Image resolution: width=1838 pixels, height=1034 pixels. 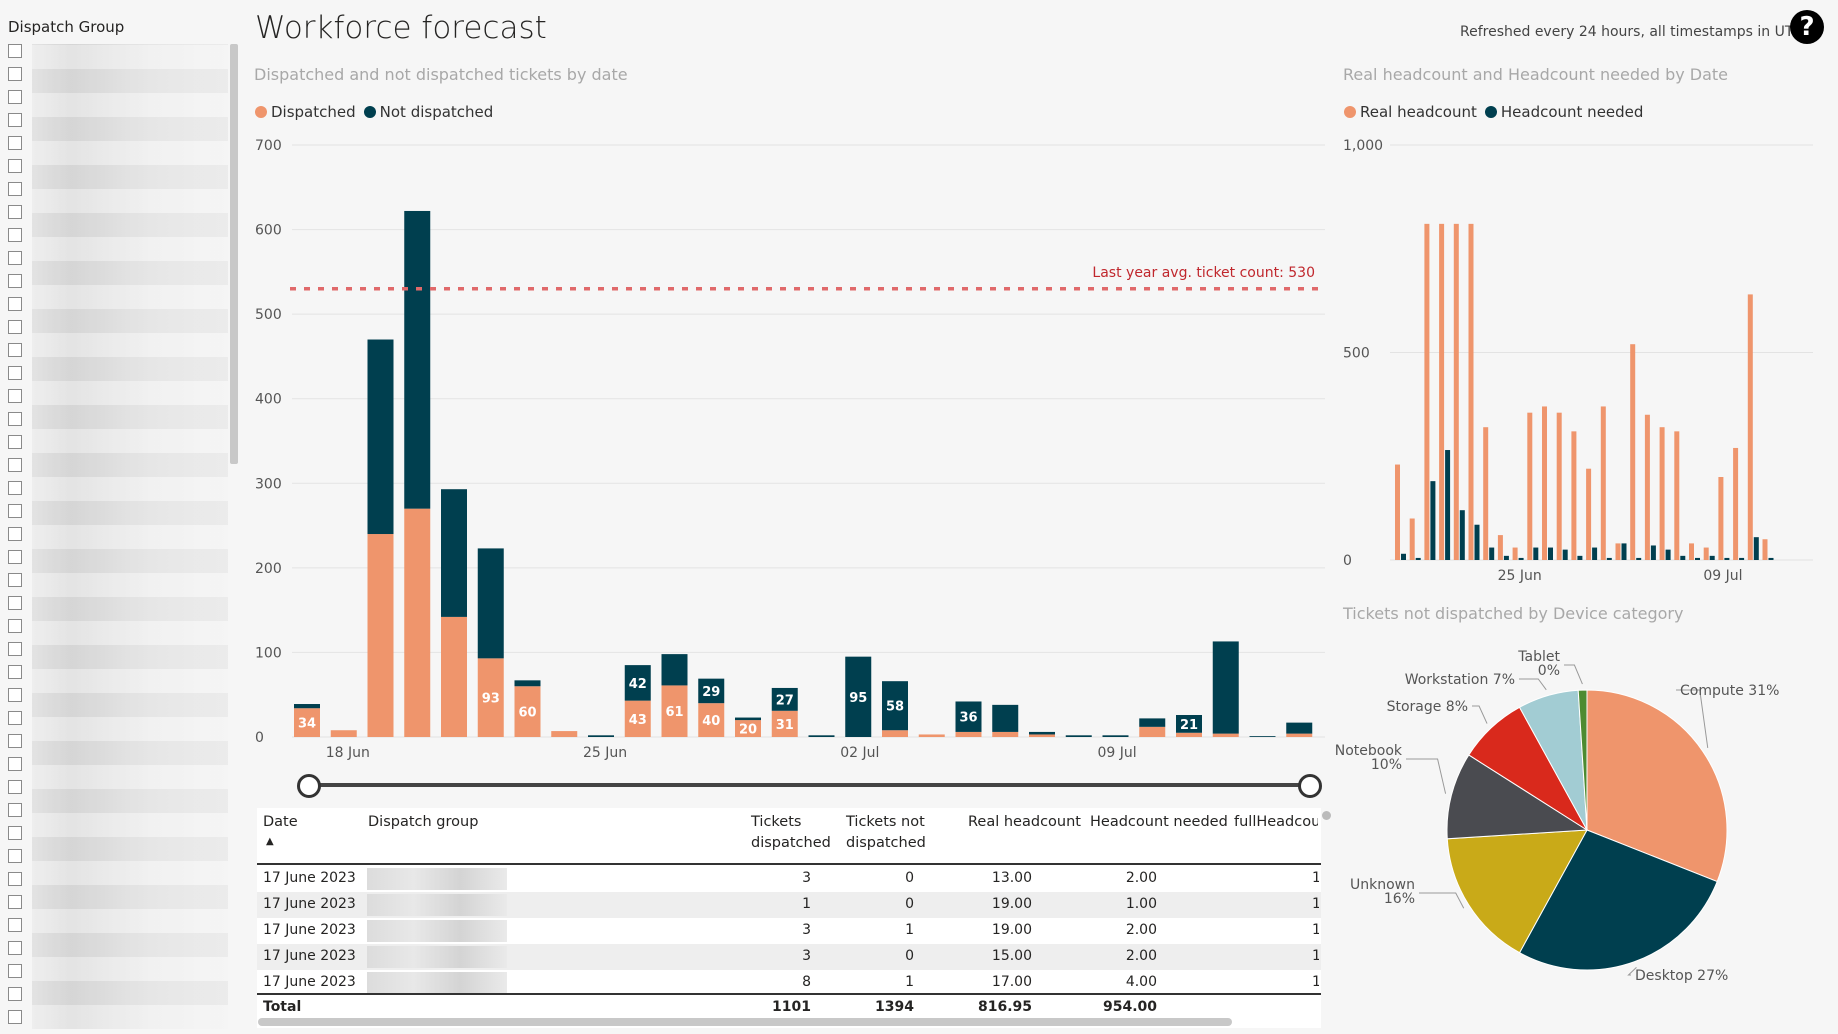 I want to click on cell-full-headcount: 1, so click(x=1315, y=878).